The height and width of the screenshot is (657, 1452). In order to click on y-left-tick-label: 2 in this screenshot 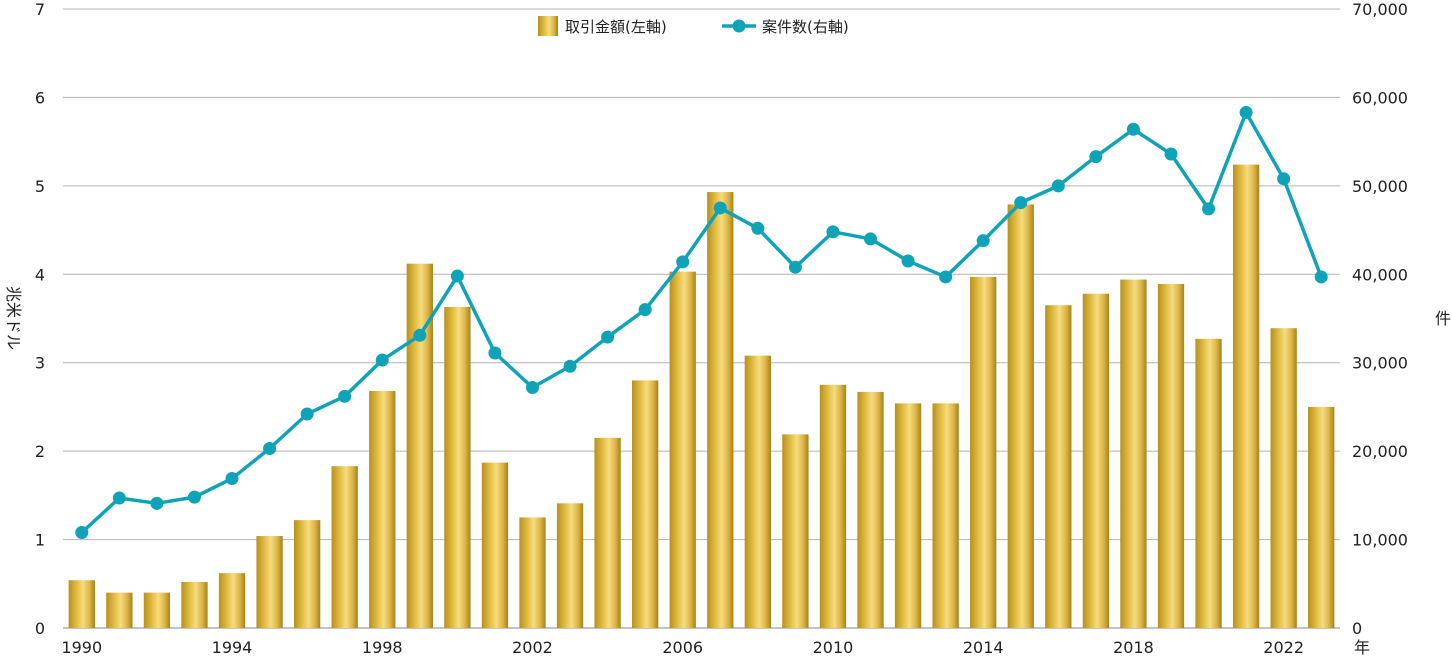, I will do `click(40, 451)`.